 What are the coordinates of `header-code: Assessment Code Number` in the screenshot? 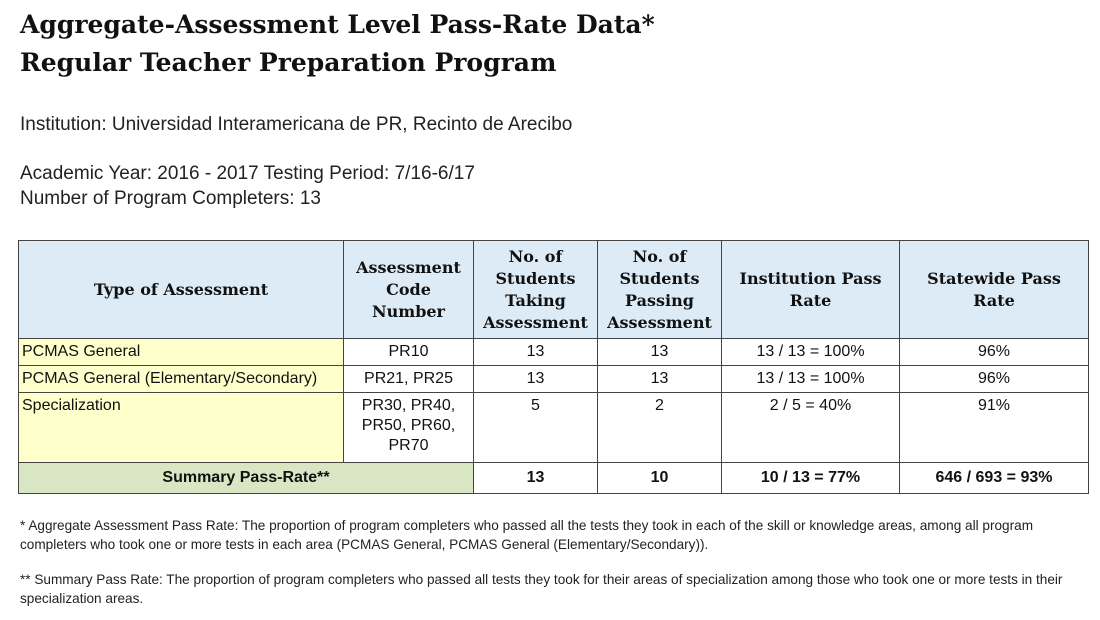 It's located at (408, 289).